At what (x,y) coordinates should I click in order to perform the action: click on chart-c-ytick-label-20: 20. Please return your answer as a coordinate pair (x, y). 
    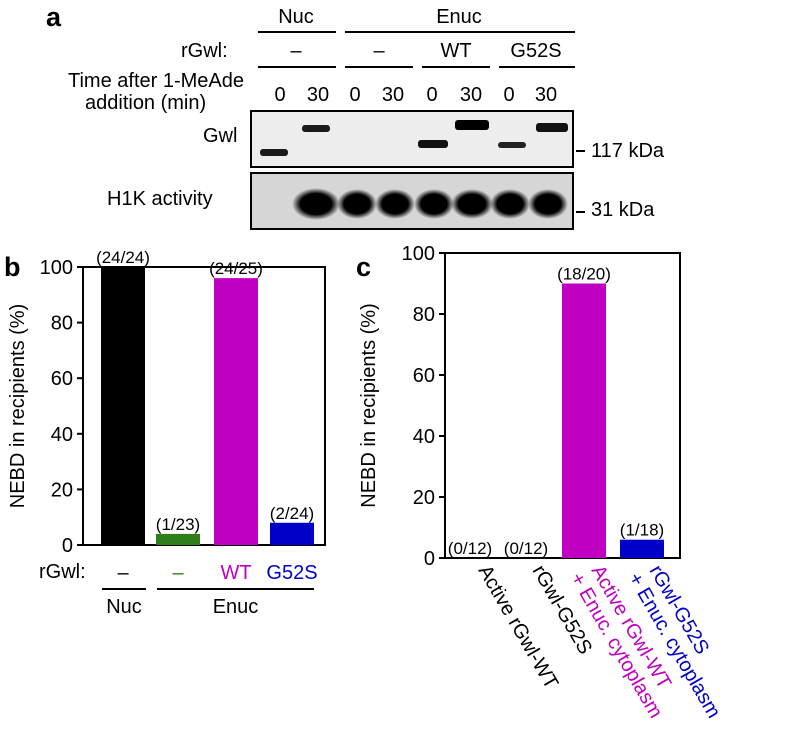
    Looking at the image, I should click on (424, 498).